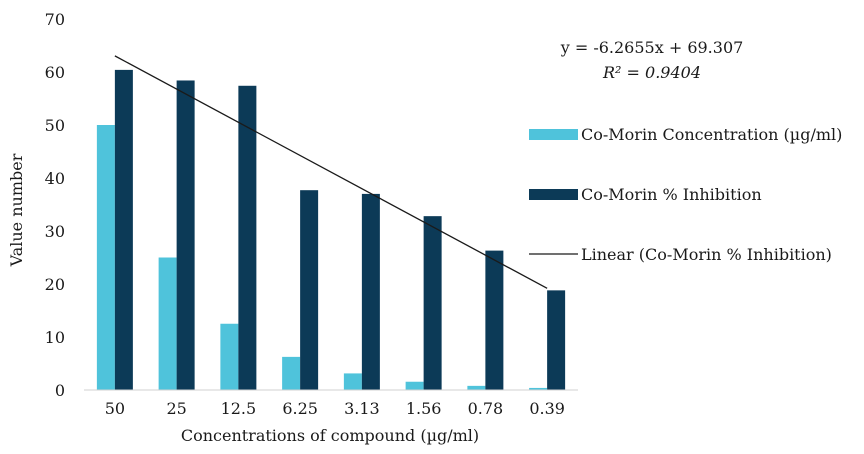  I want to click on legend-label-concentration: Co-Morin Concentration (µg/ml), so click(711, 134).